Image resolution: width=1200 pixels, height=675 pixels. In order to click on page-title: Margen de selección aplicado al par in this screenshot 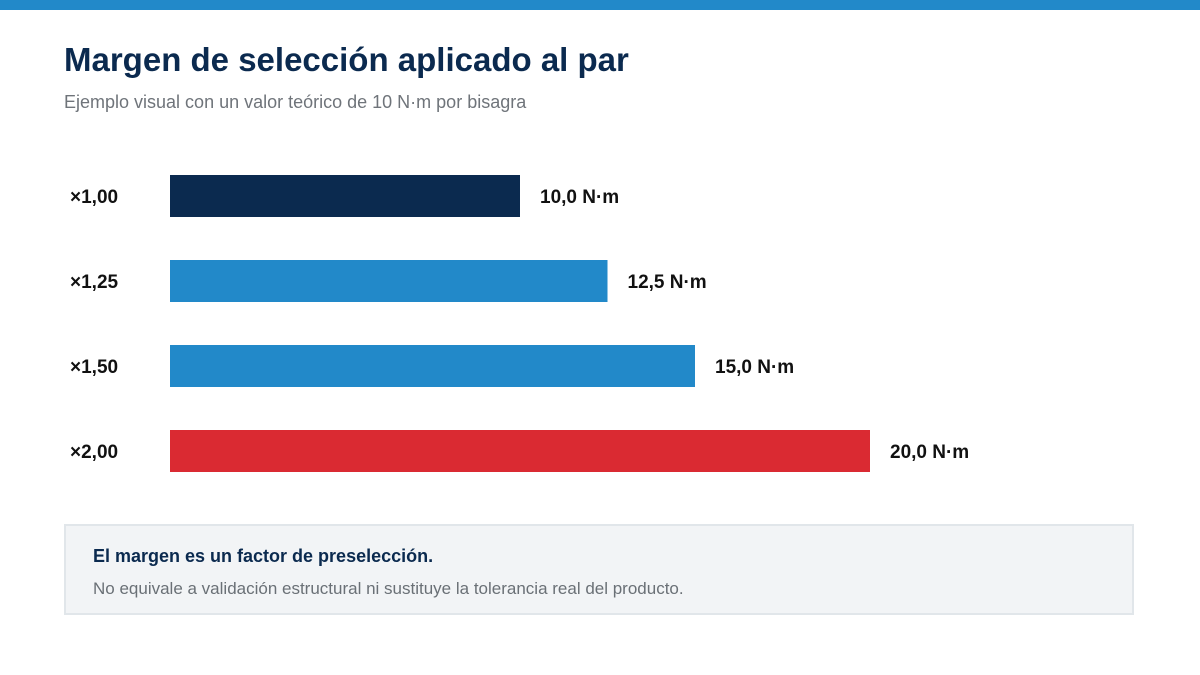, I will do `click(346, 59)`.